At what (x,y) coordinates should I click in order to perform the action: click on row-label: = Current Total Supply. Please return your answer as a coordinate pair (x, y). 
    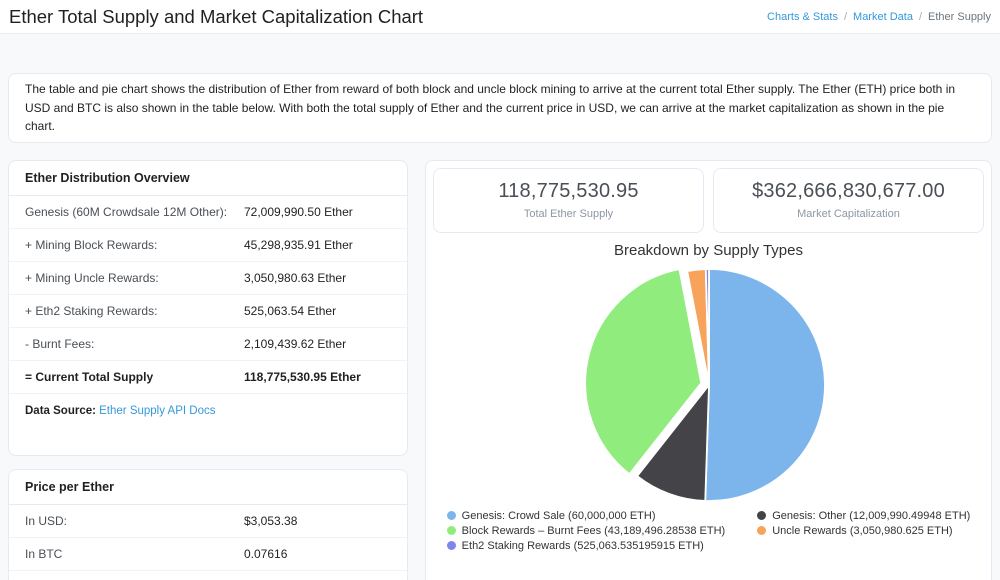
    Looking at the image, I should click on (89, 376).